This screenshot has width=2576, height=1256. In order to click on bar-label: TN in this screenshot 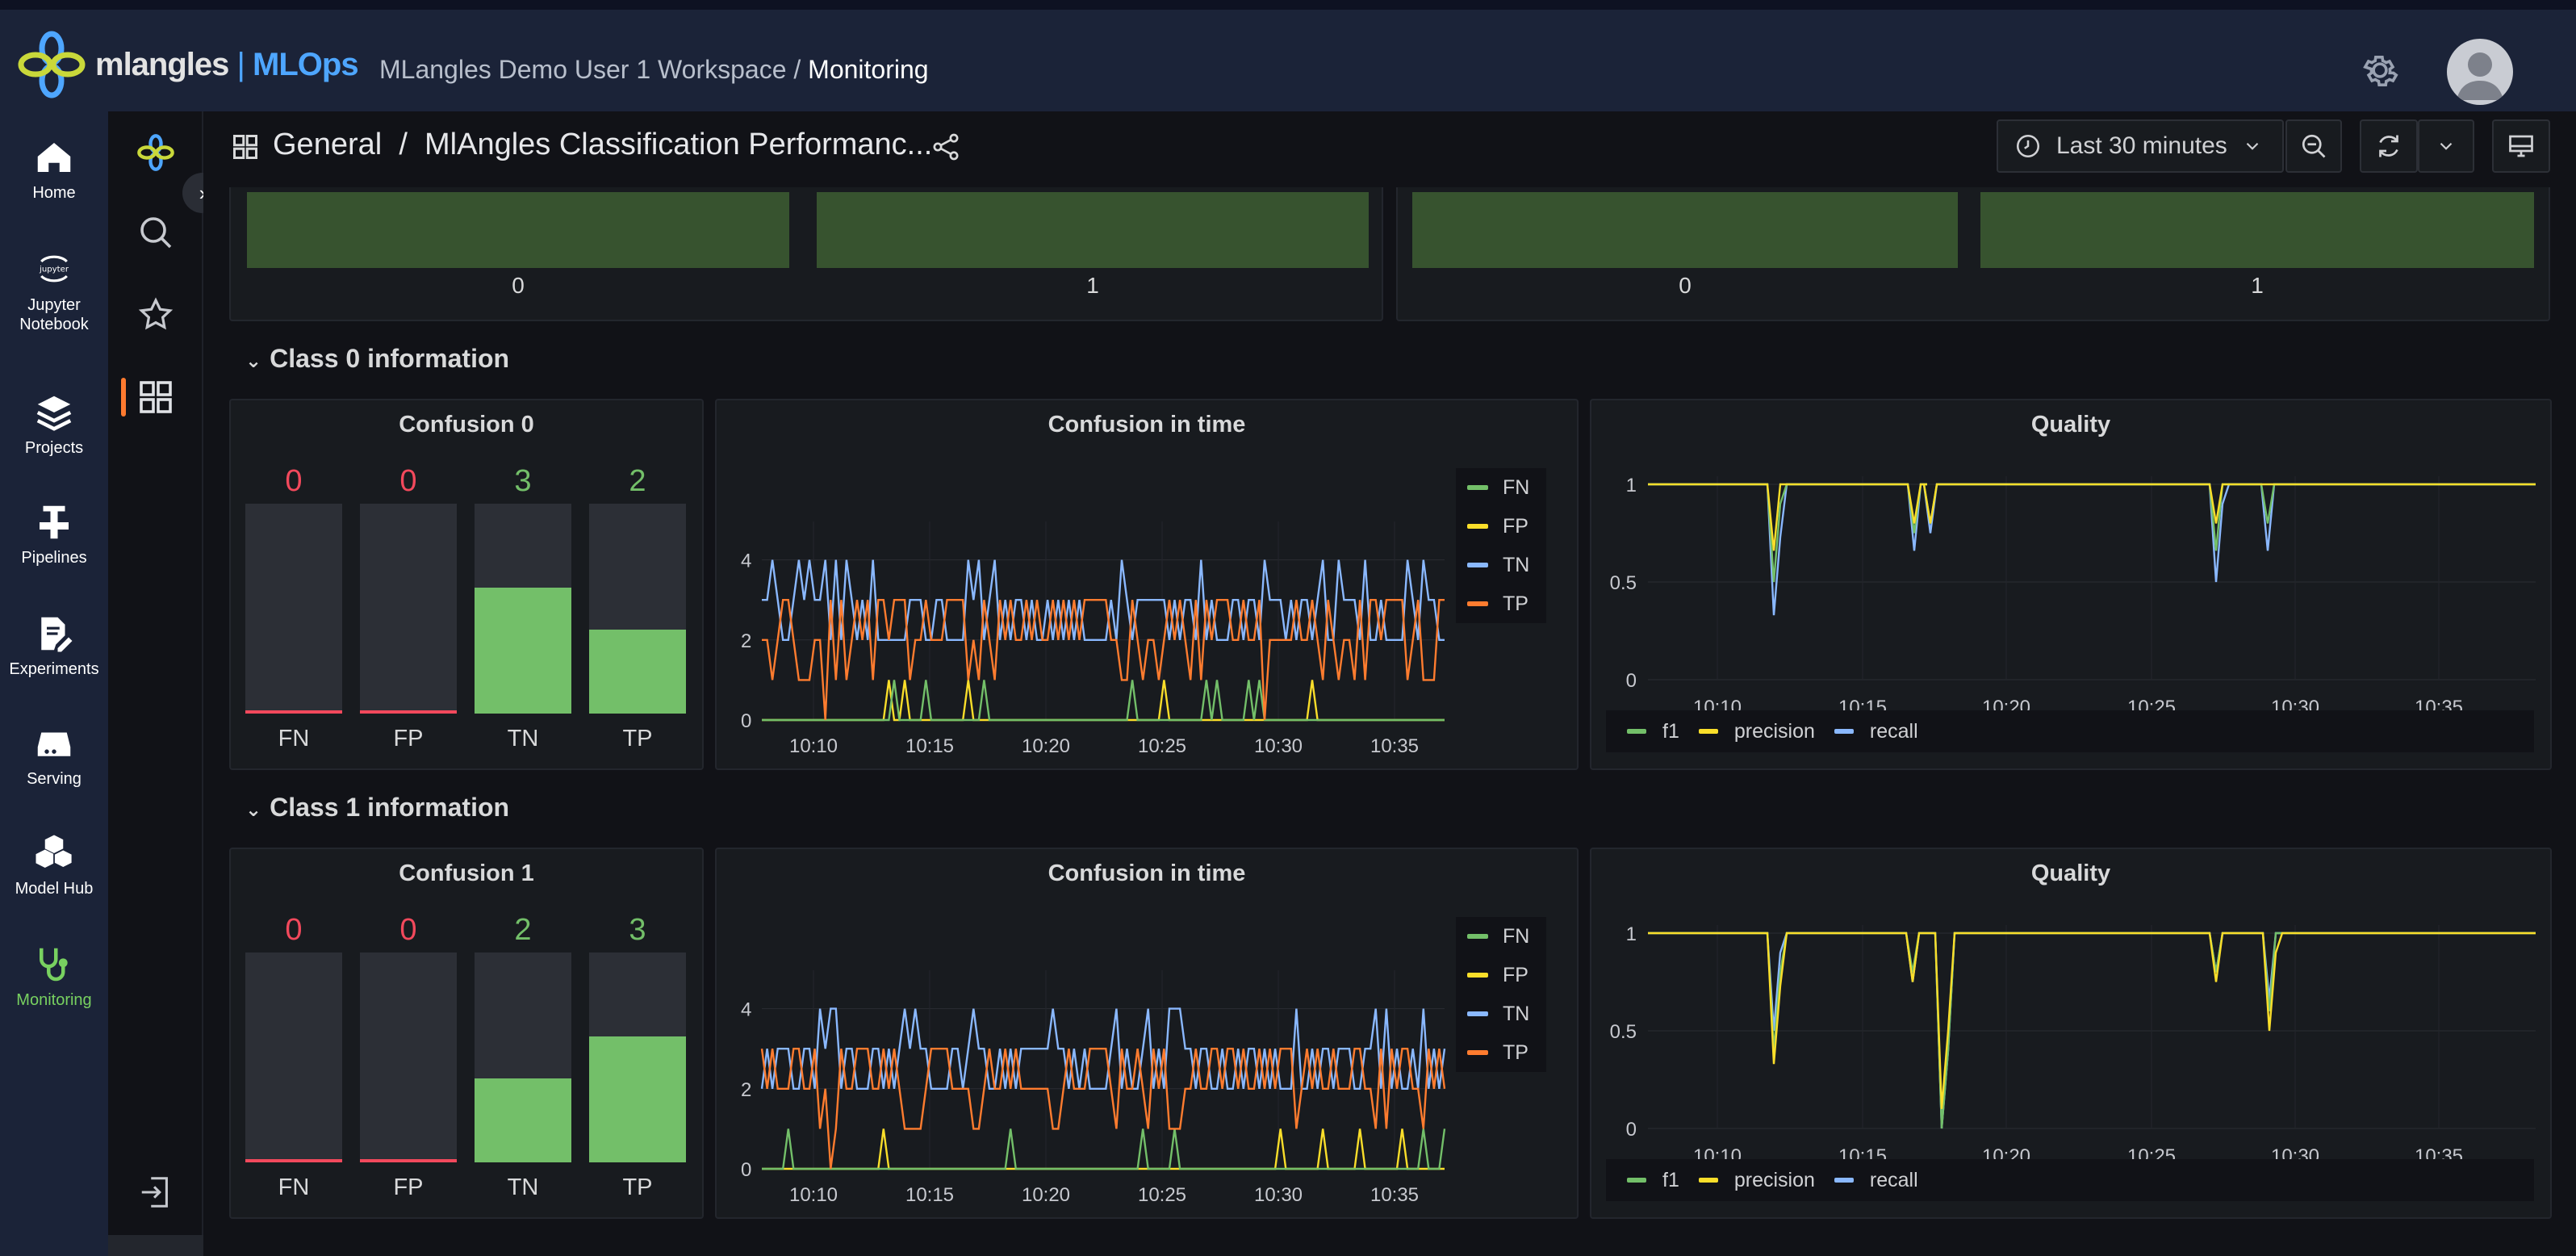, I will do `click(523, 1187)`.